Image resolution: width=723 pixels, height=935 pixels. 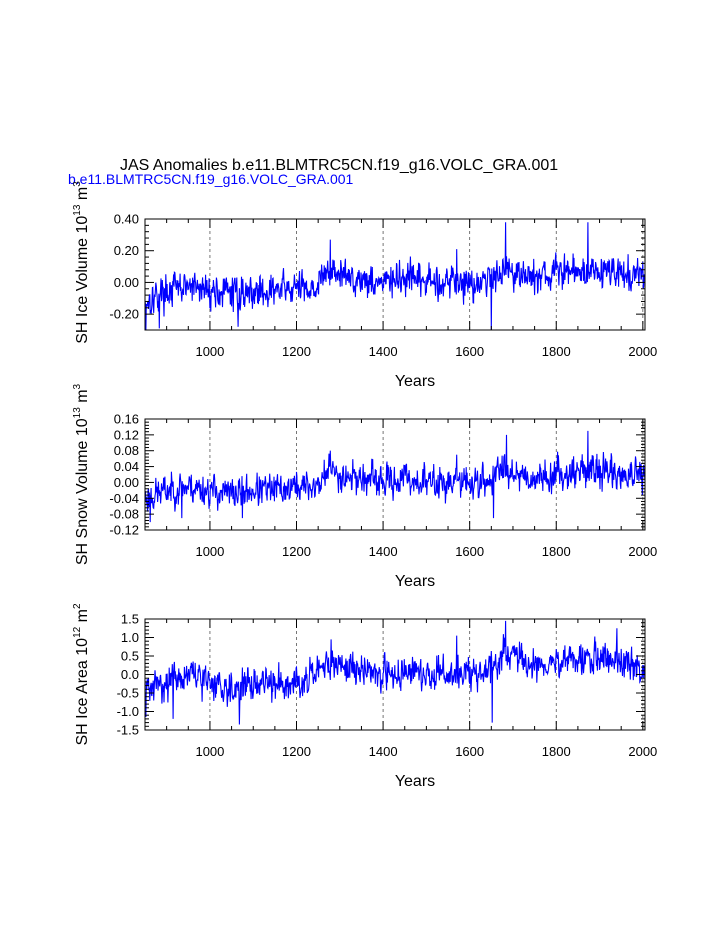 What do you see at coordinates (126, 219) in the screenshot?
I see `y-tick-label: 0.40` at bounding box center [126, 219].